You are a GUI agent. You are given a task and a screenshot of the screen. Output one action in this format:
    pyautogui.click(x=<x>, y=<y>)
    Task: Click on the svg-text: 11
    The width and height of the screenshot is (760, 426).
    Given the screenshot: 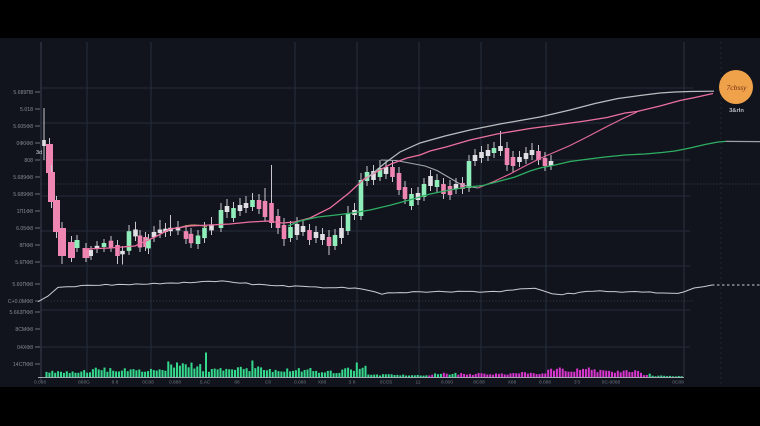 What is the action you would take?
    pyautogui.click(x=418, y=383)
    